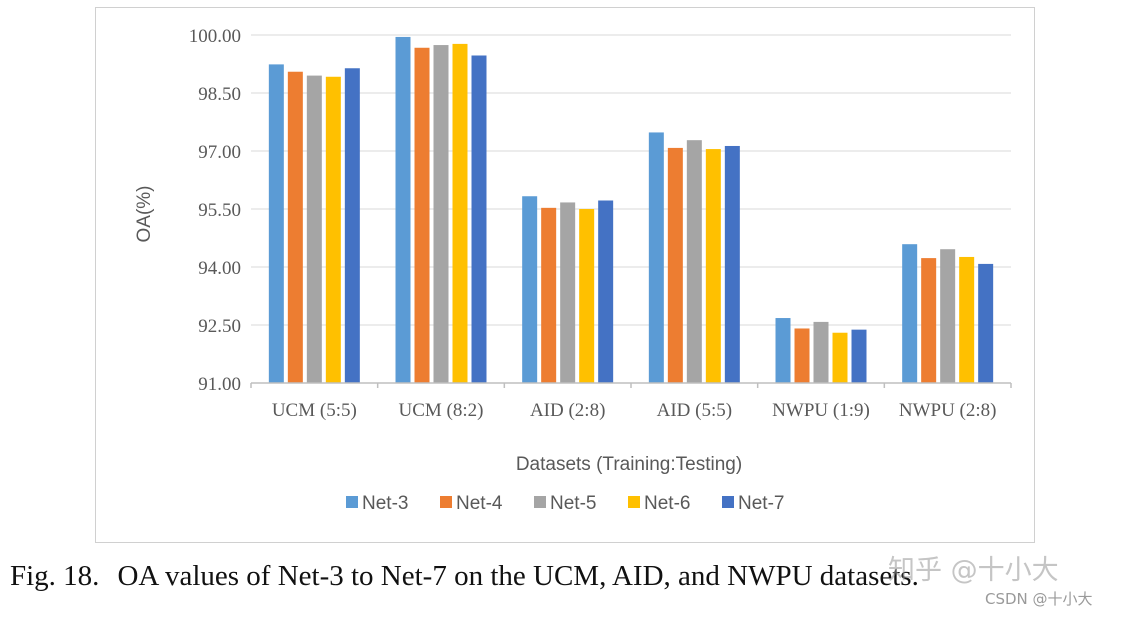  I want to click on x-tick-label: NWPU (1:9), so click(821, 410).